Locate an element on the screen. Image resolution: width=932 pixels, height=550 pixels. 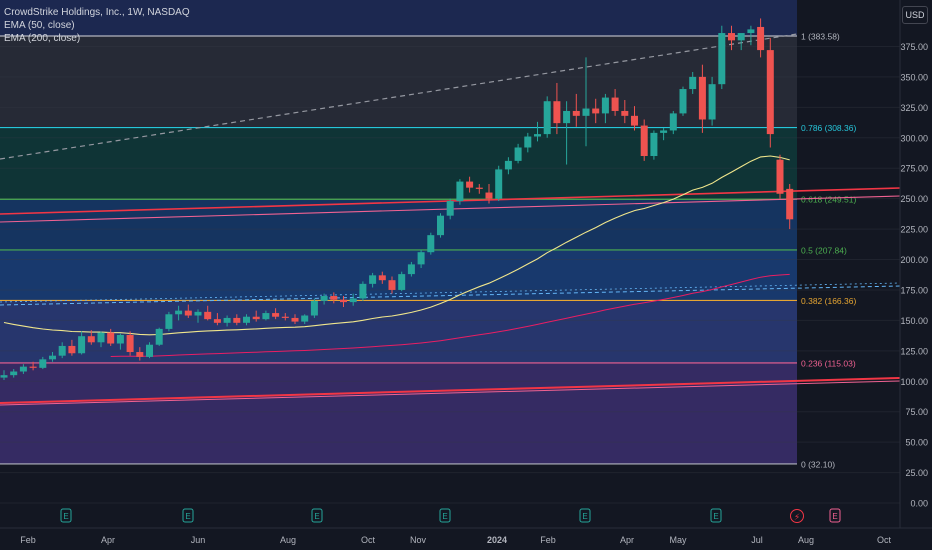
split-marker is located at coordinates (797, 516).